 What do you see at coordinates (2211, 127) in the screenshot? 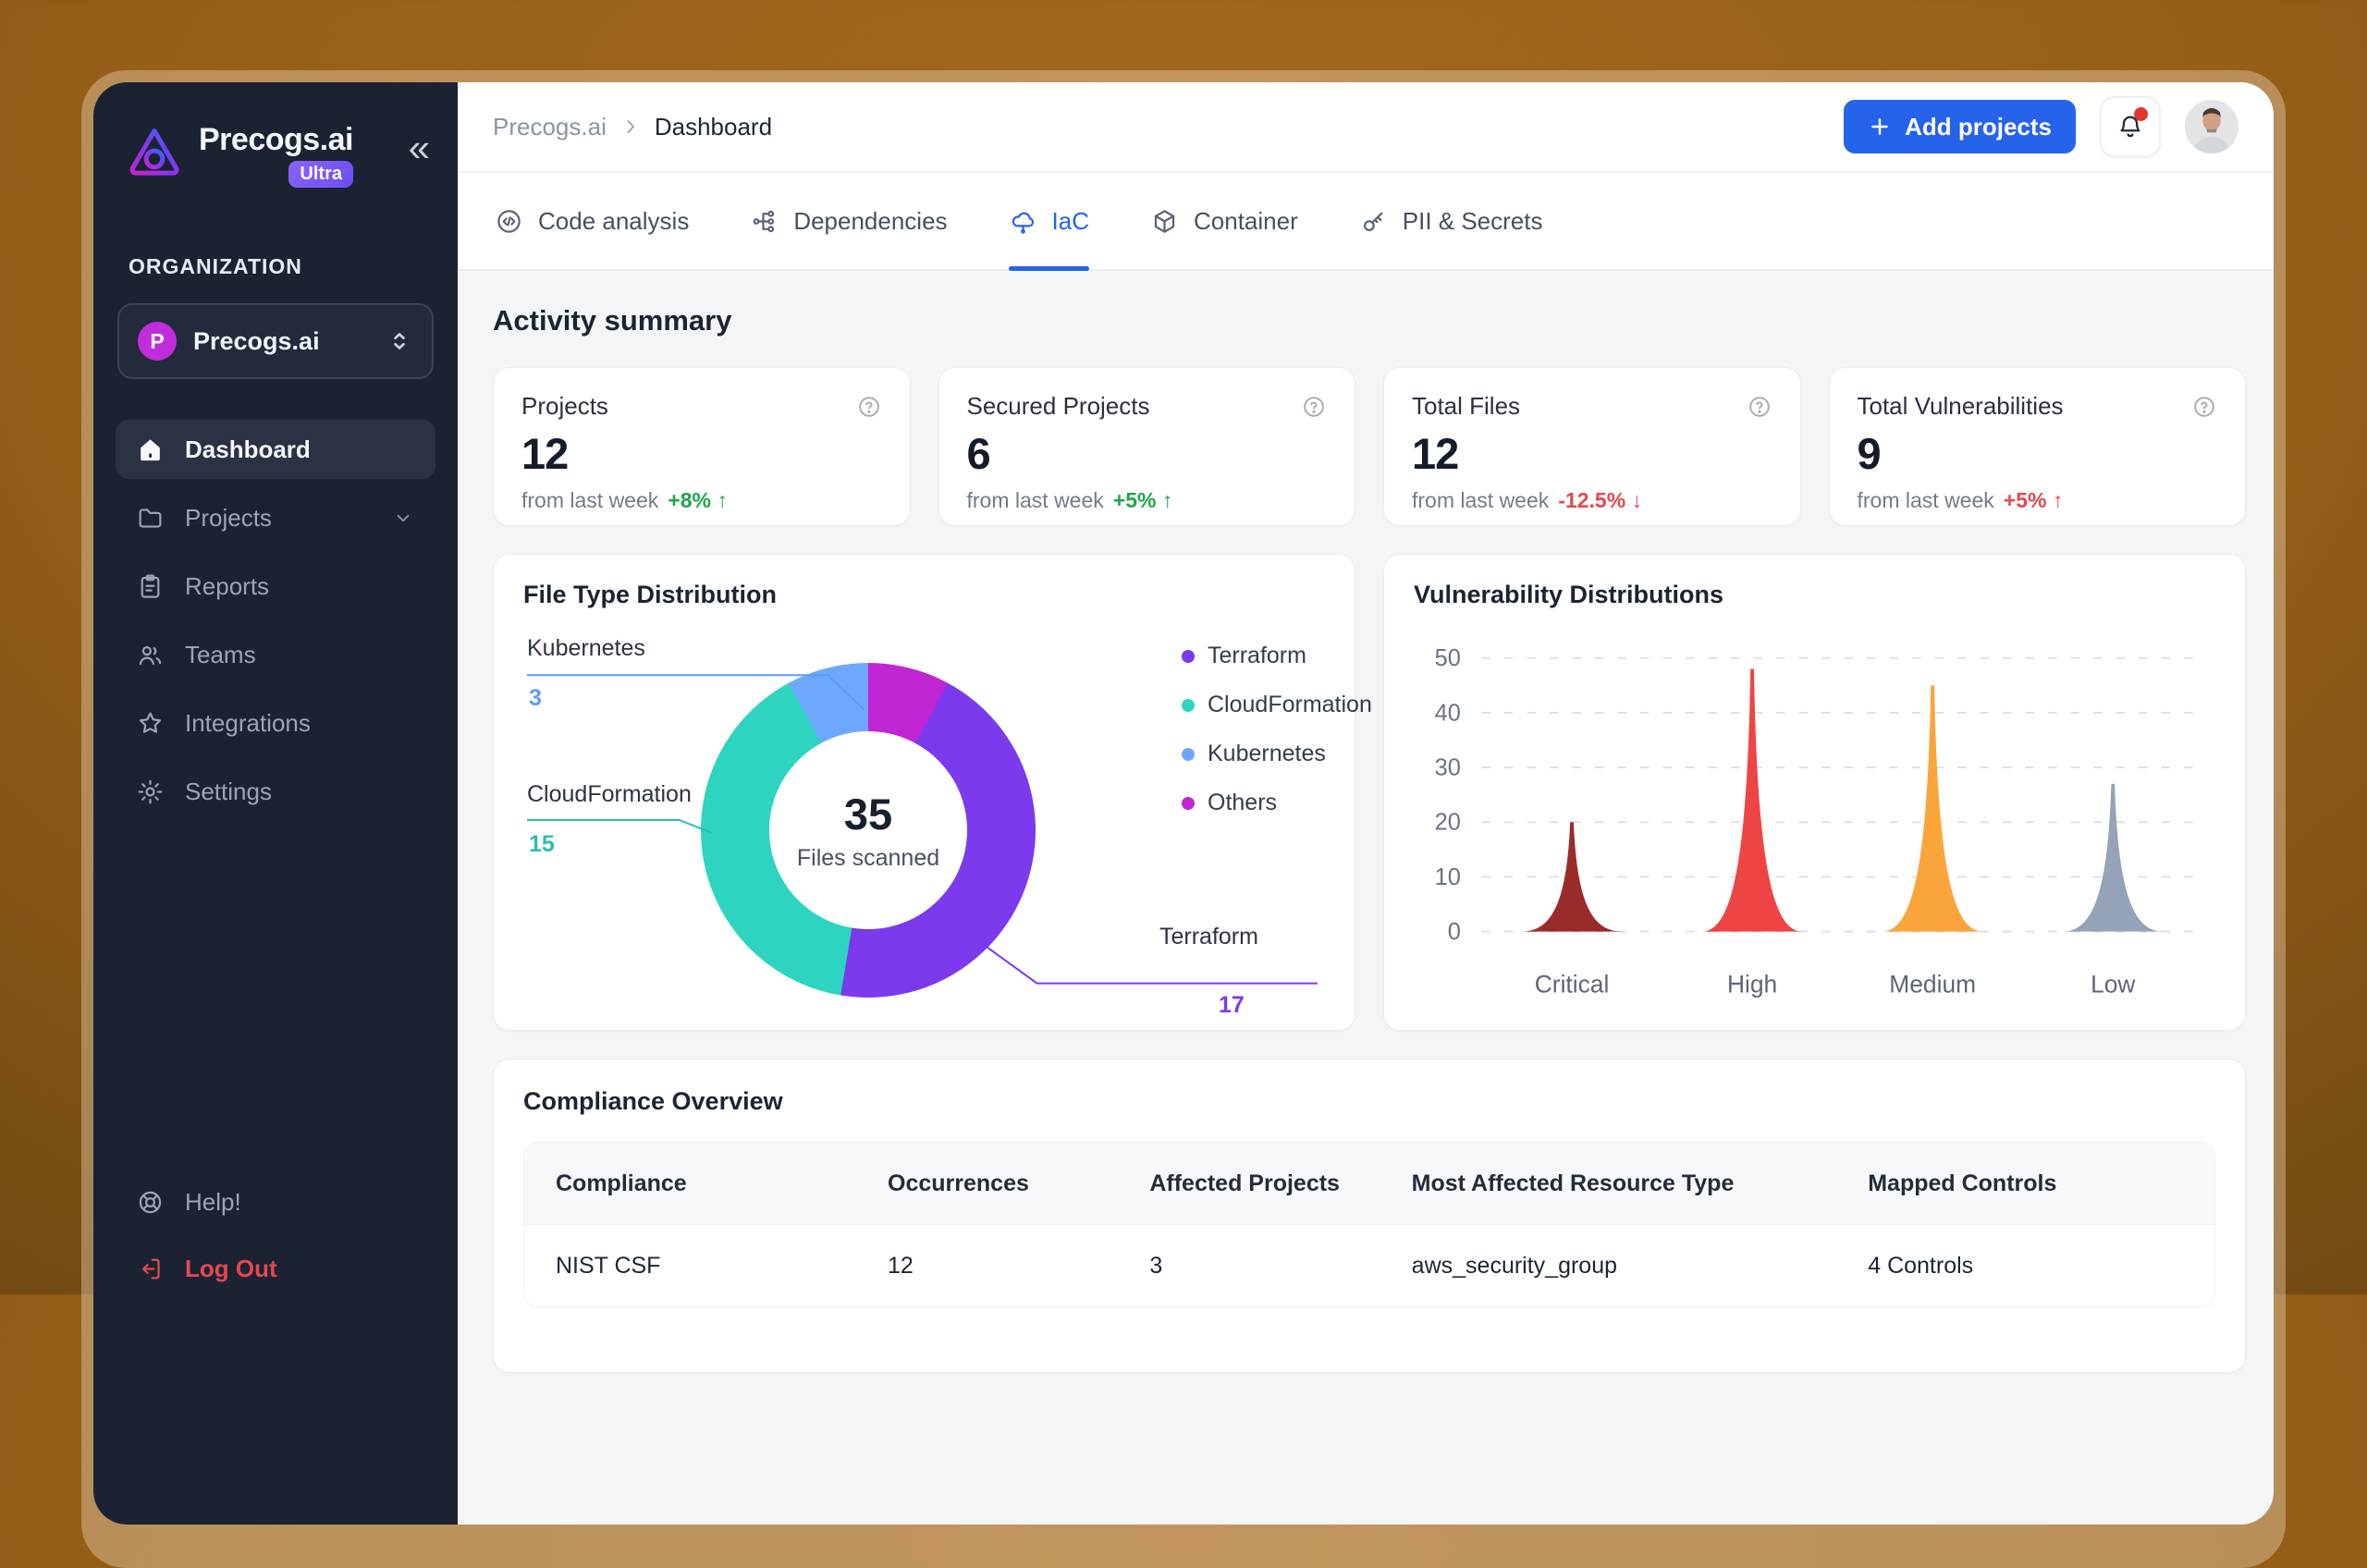
I see `user-avatar` at bounding box center [2211, 127].